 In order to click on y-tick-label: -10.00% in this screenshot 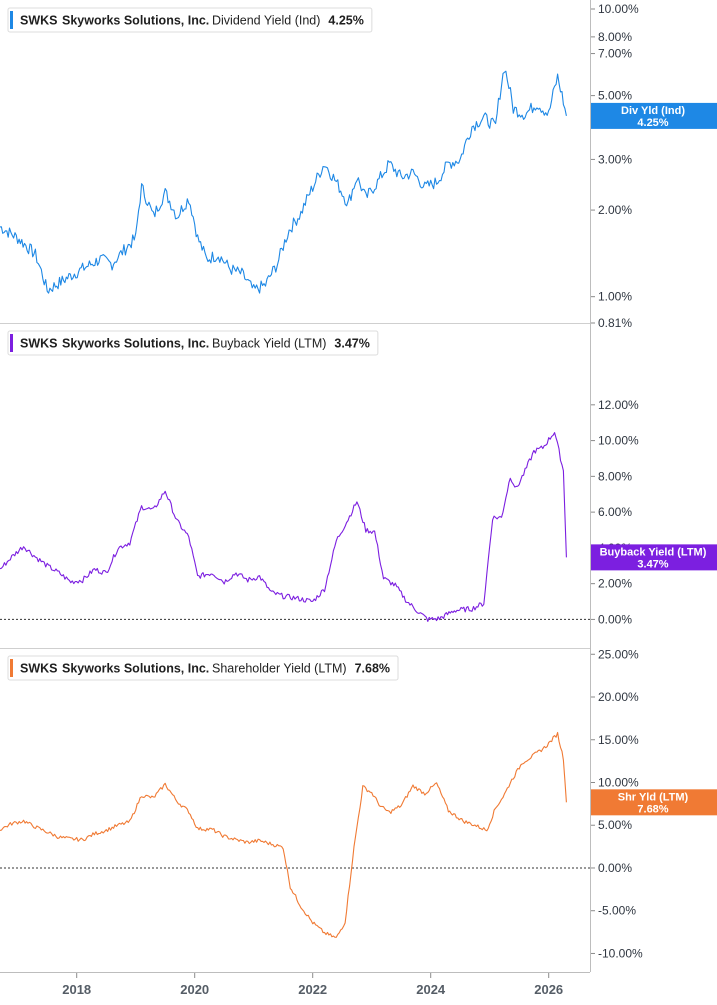, I will do `click(620, 953)`.